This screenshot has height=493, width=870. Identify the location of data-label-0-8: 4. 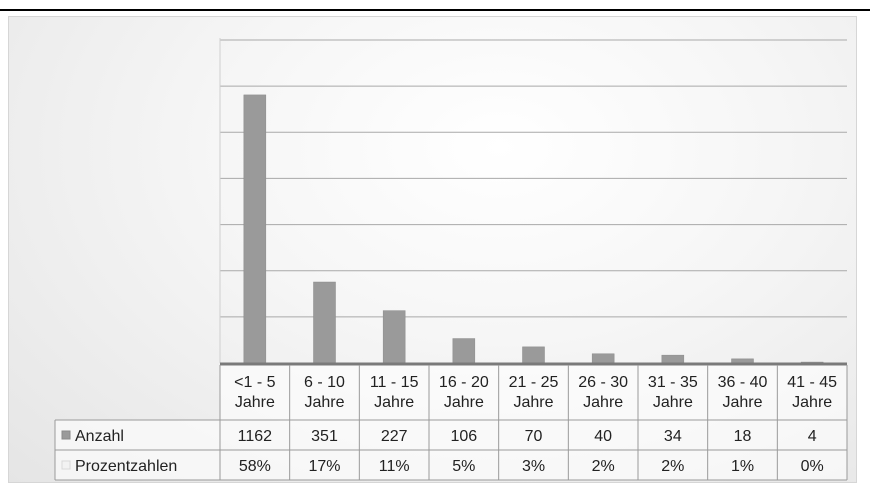
(812, 436).